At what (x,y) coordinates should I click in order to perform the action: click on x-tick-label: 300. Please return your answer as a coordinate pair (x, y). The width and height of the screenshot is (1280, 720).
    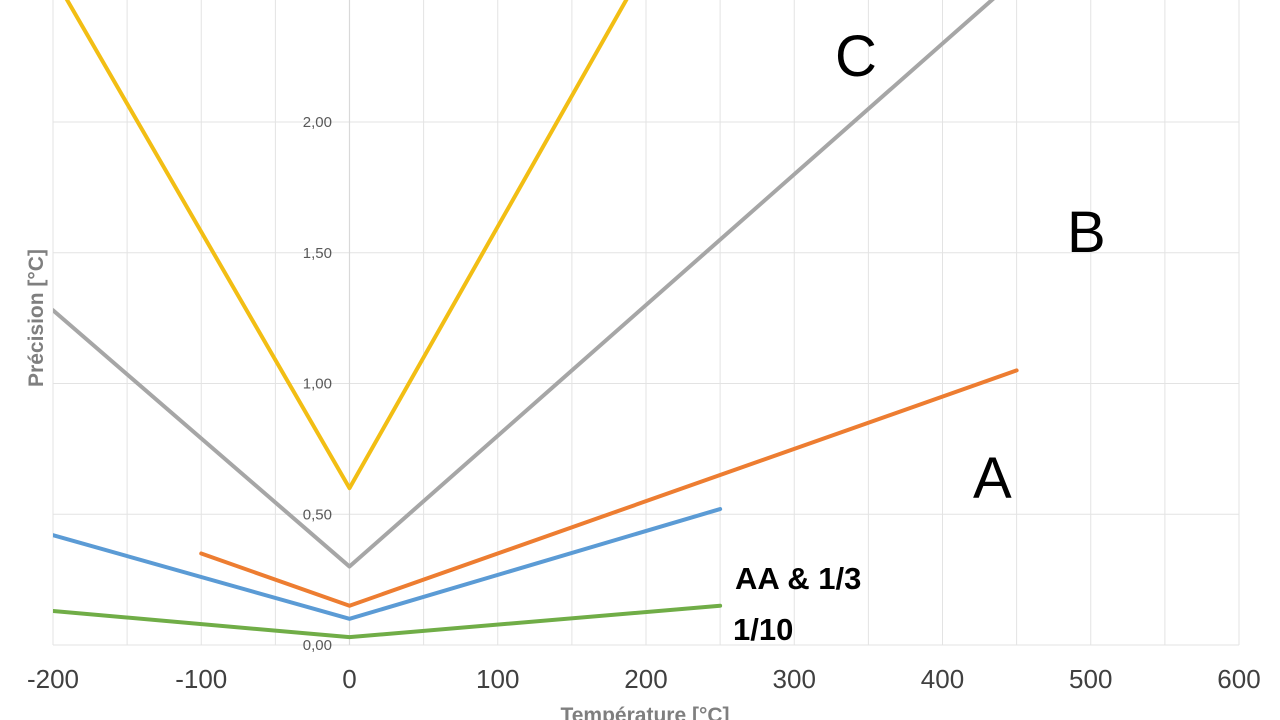
    Looking at the image, I should click on (794, 679).